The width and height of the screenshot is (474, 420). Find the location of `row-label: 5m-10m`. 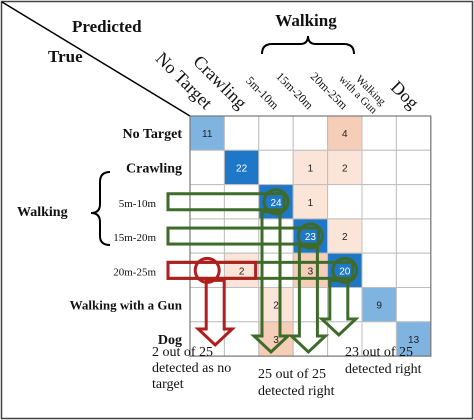

row-label: 5m-10m is located at coordinates (138, 204).